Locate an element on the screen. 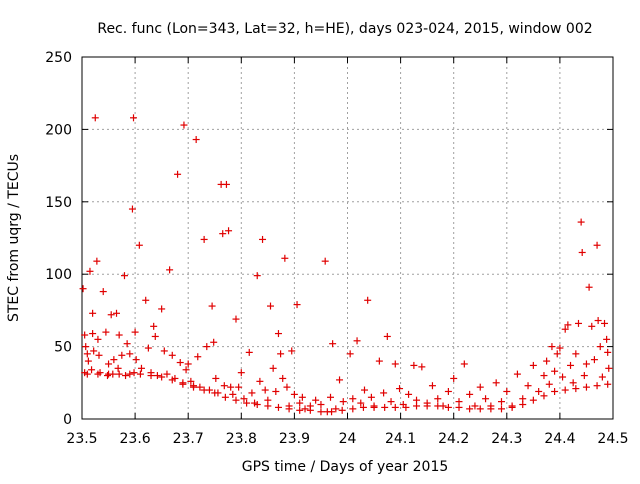 Image resolution: width=640 pixels, height=484 pixels. y-tick-label: 250 is located at coordinates (58, 58).